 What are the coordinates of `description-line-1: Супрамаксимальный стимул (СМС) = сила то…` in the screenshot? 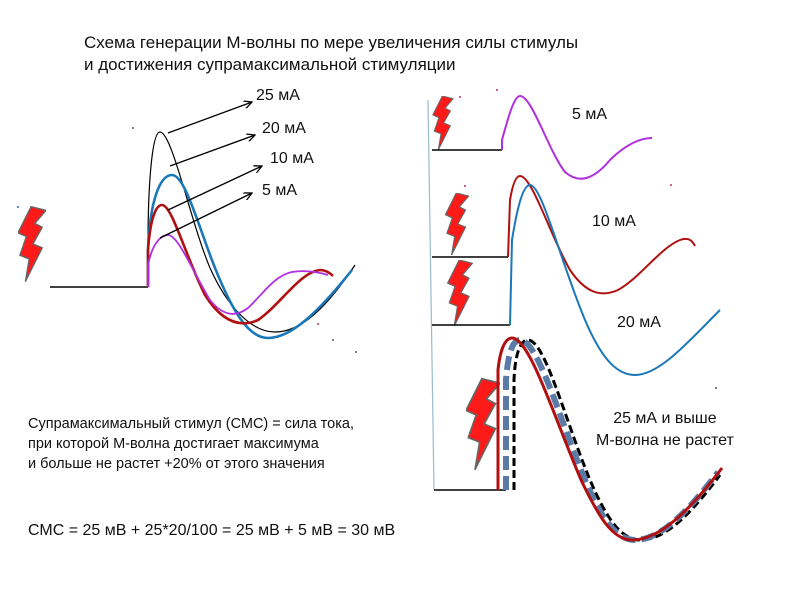 It's located at (191, 424).